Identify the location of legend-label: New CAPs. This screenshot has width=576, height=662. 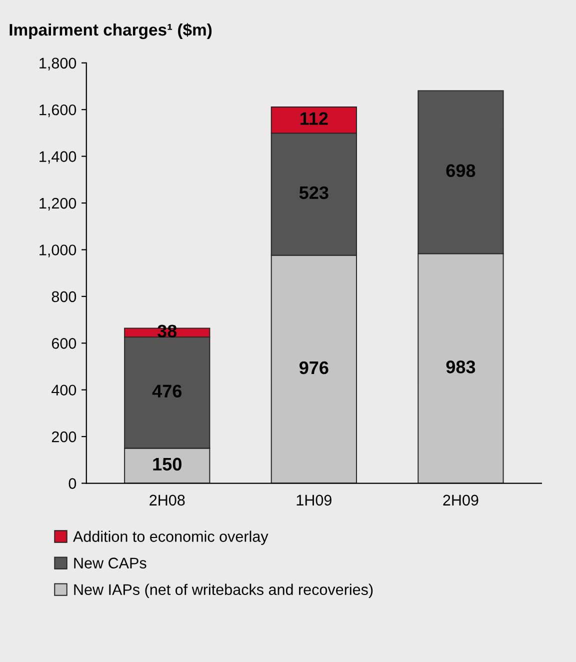
(110, 563).